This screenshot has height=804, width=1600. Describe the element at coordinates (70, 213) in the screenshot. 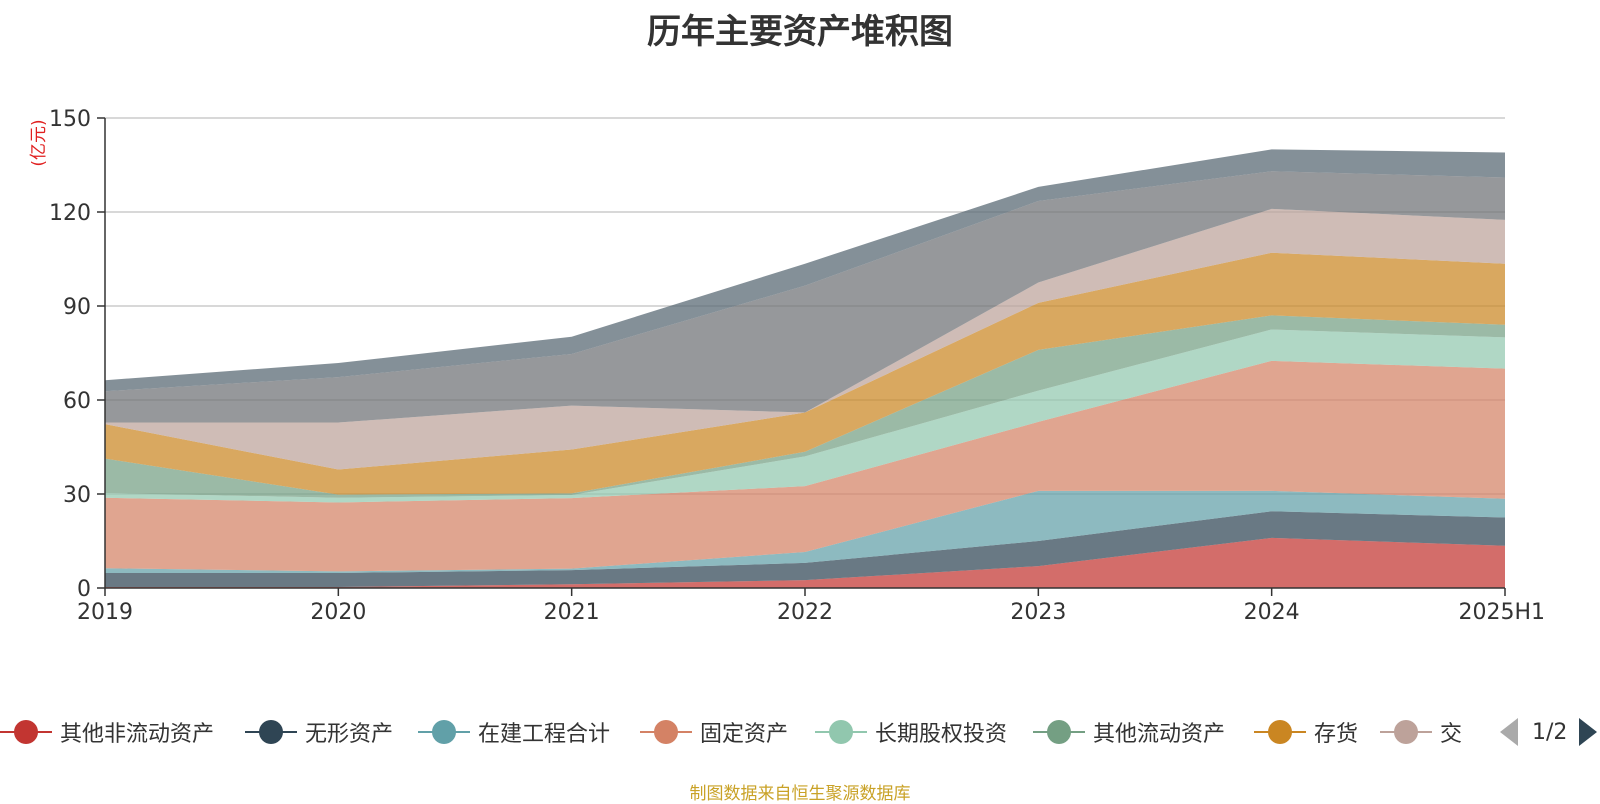

I see `y-tick-label: 120` at that location.